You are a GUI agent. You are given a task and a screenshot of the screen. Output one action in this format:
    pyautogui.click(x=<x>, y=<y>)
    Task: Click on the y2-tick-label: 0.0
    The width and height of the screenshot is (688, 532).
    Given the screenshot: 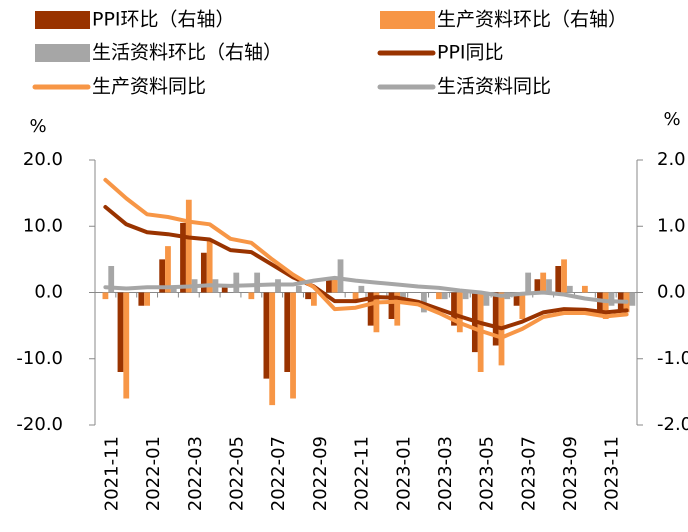 What is the action you would take?
    pyautogui.click(x=671, y=292)
    